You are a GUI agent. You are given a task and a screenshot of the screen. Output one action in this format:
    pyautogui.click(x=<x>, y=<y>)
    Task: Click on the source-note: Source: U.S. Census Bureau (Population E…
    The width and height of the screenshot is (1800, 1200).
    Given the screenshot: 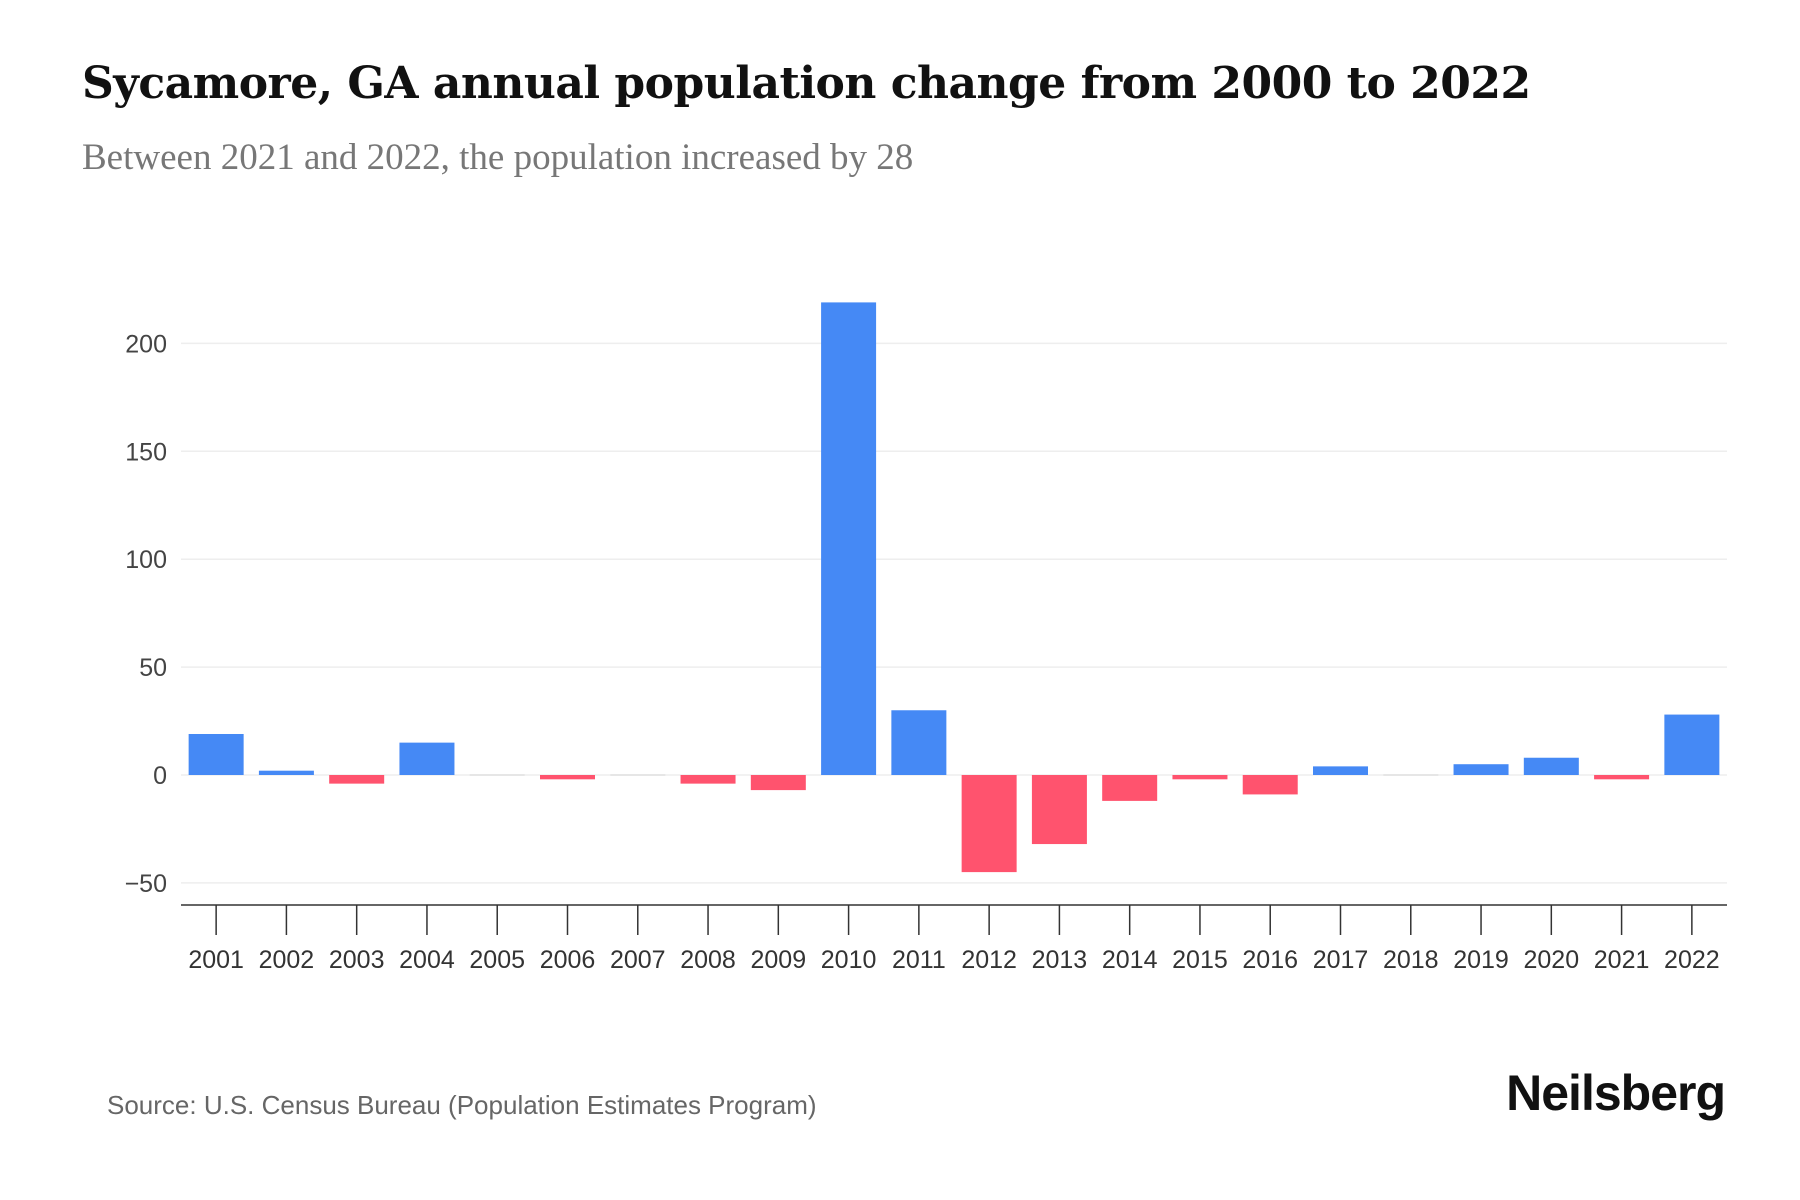 What is the action you would take?
    pyautogui.click(x=462, y=1105)
    